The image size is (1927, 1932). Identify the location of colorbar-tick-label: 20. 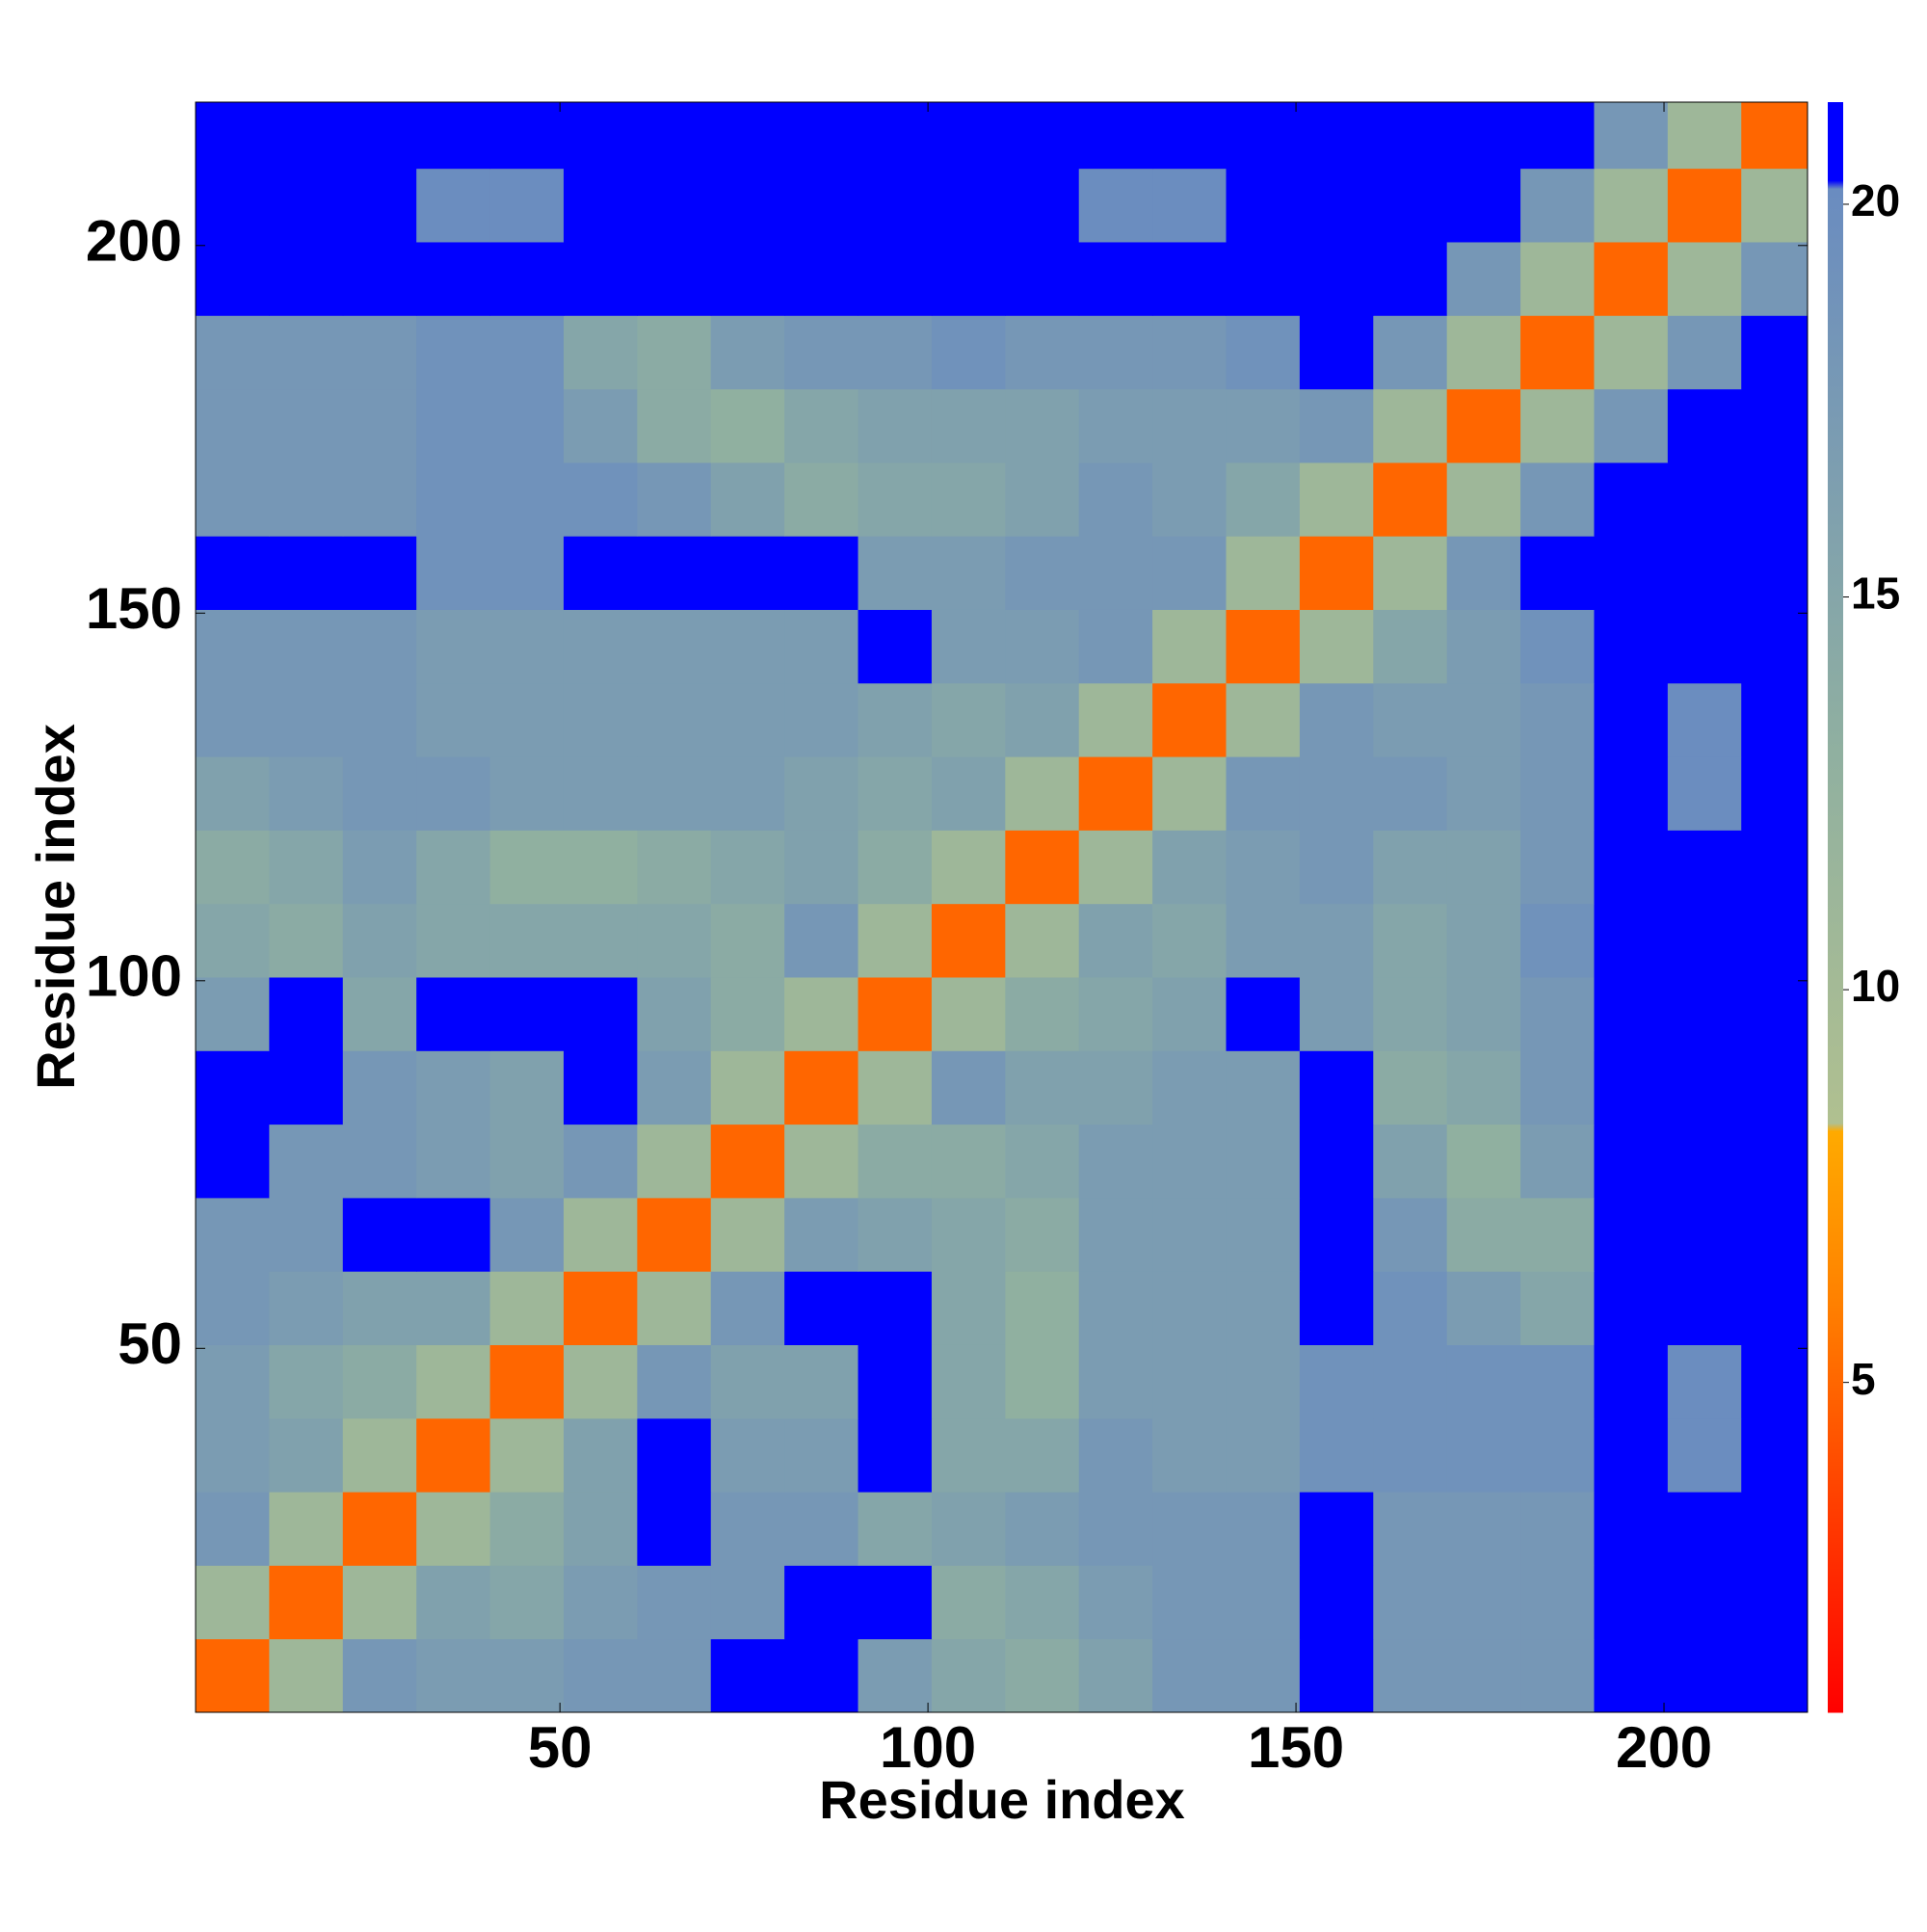
(1875, 200).